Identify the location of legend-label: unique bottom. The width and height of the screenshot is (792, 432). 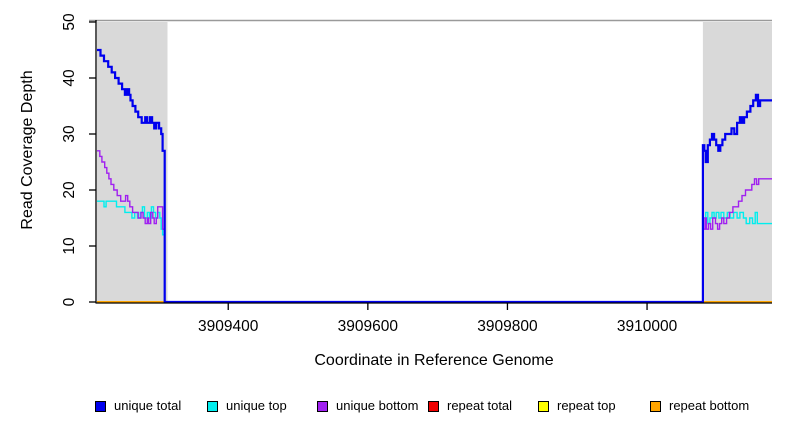
(377, 405).